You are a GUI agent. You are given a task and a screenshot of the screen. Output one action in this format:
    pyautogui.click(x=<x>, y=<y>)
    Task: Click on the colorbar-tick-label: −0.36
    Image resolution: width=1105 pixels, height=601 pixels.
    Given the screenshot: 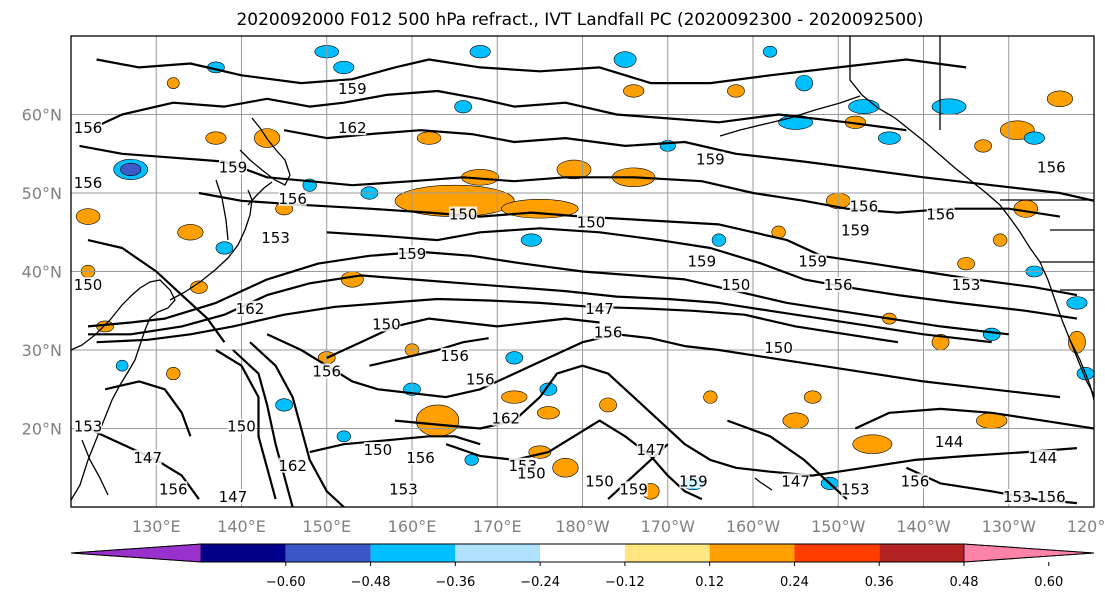 What is the action you would take?
    pyautogui.click(x=455, y=582)
    